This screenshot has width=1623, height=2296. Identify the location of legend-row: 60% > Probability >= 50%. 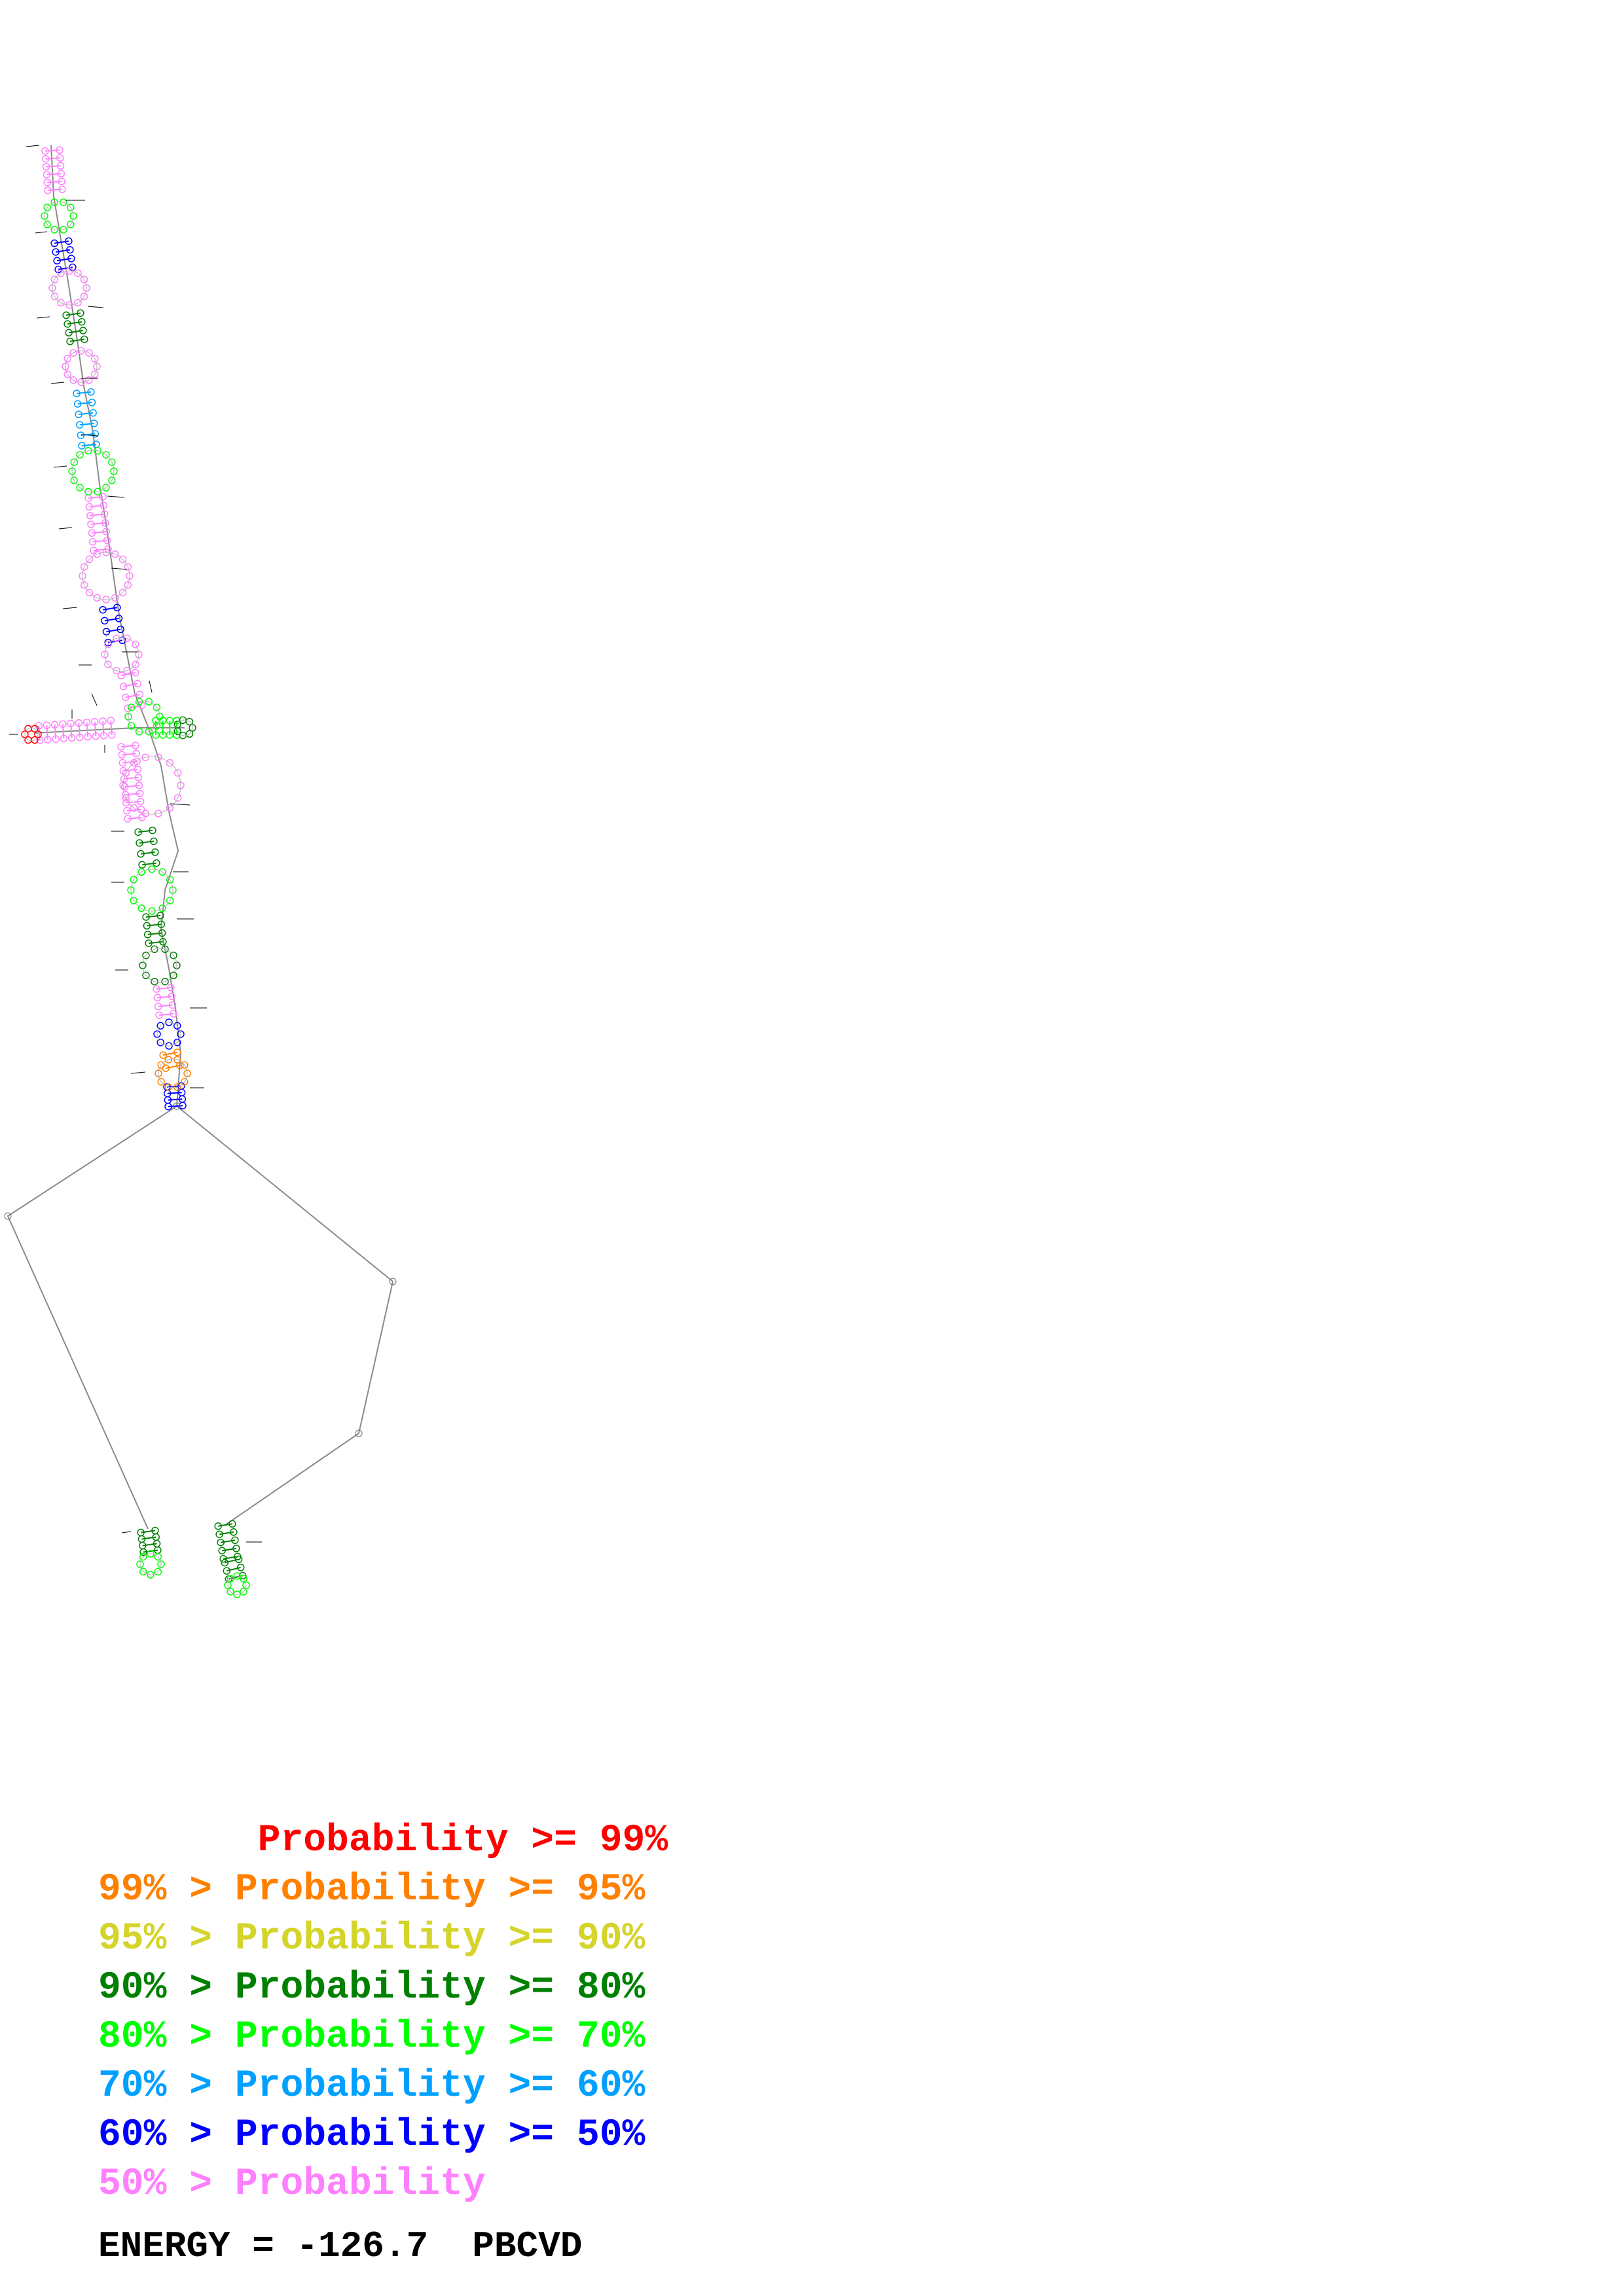
(372, 2135).